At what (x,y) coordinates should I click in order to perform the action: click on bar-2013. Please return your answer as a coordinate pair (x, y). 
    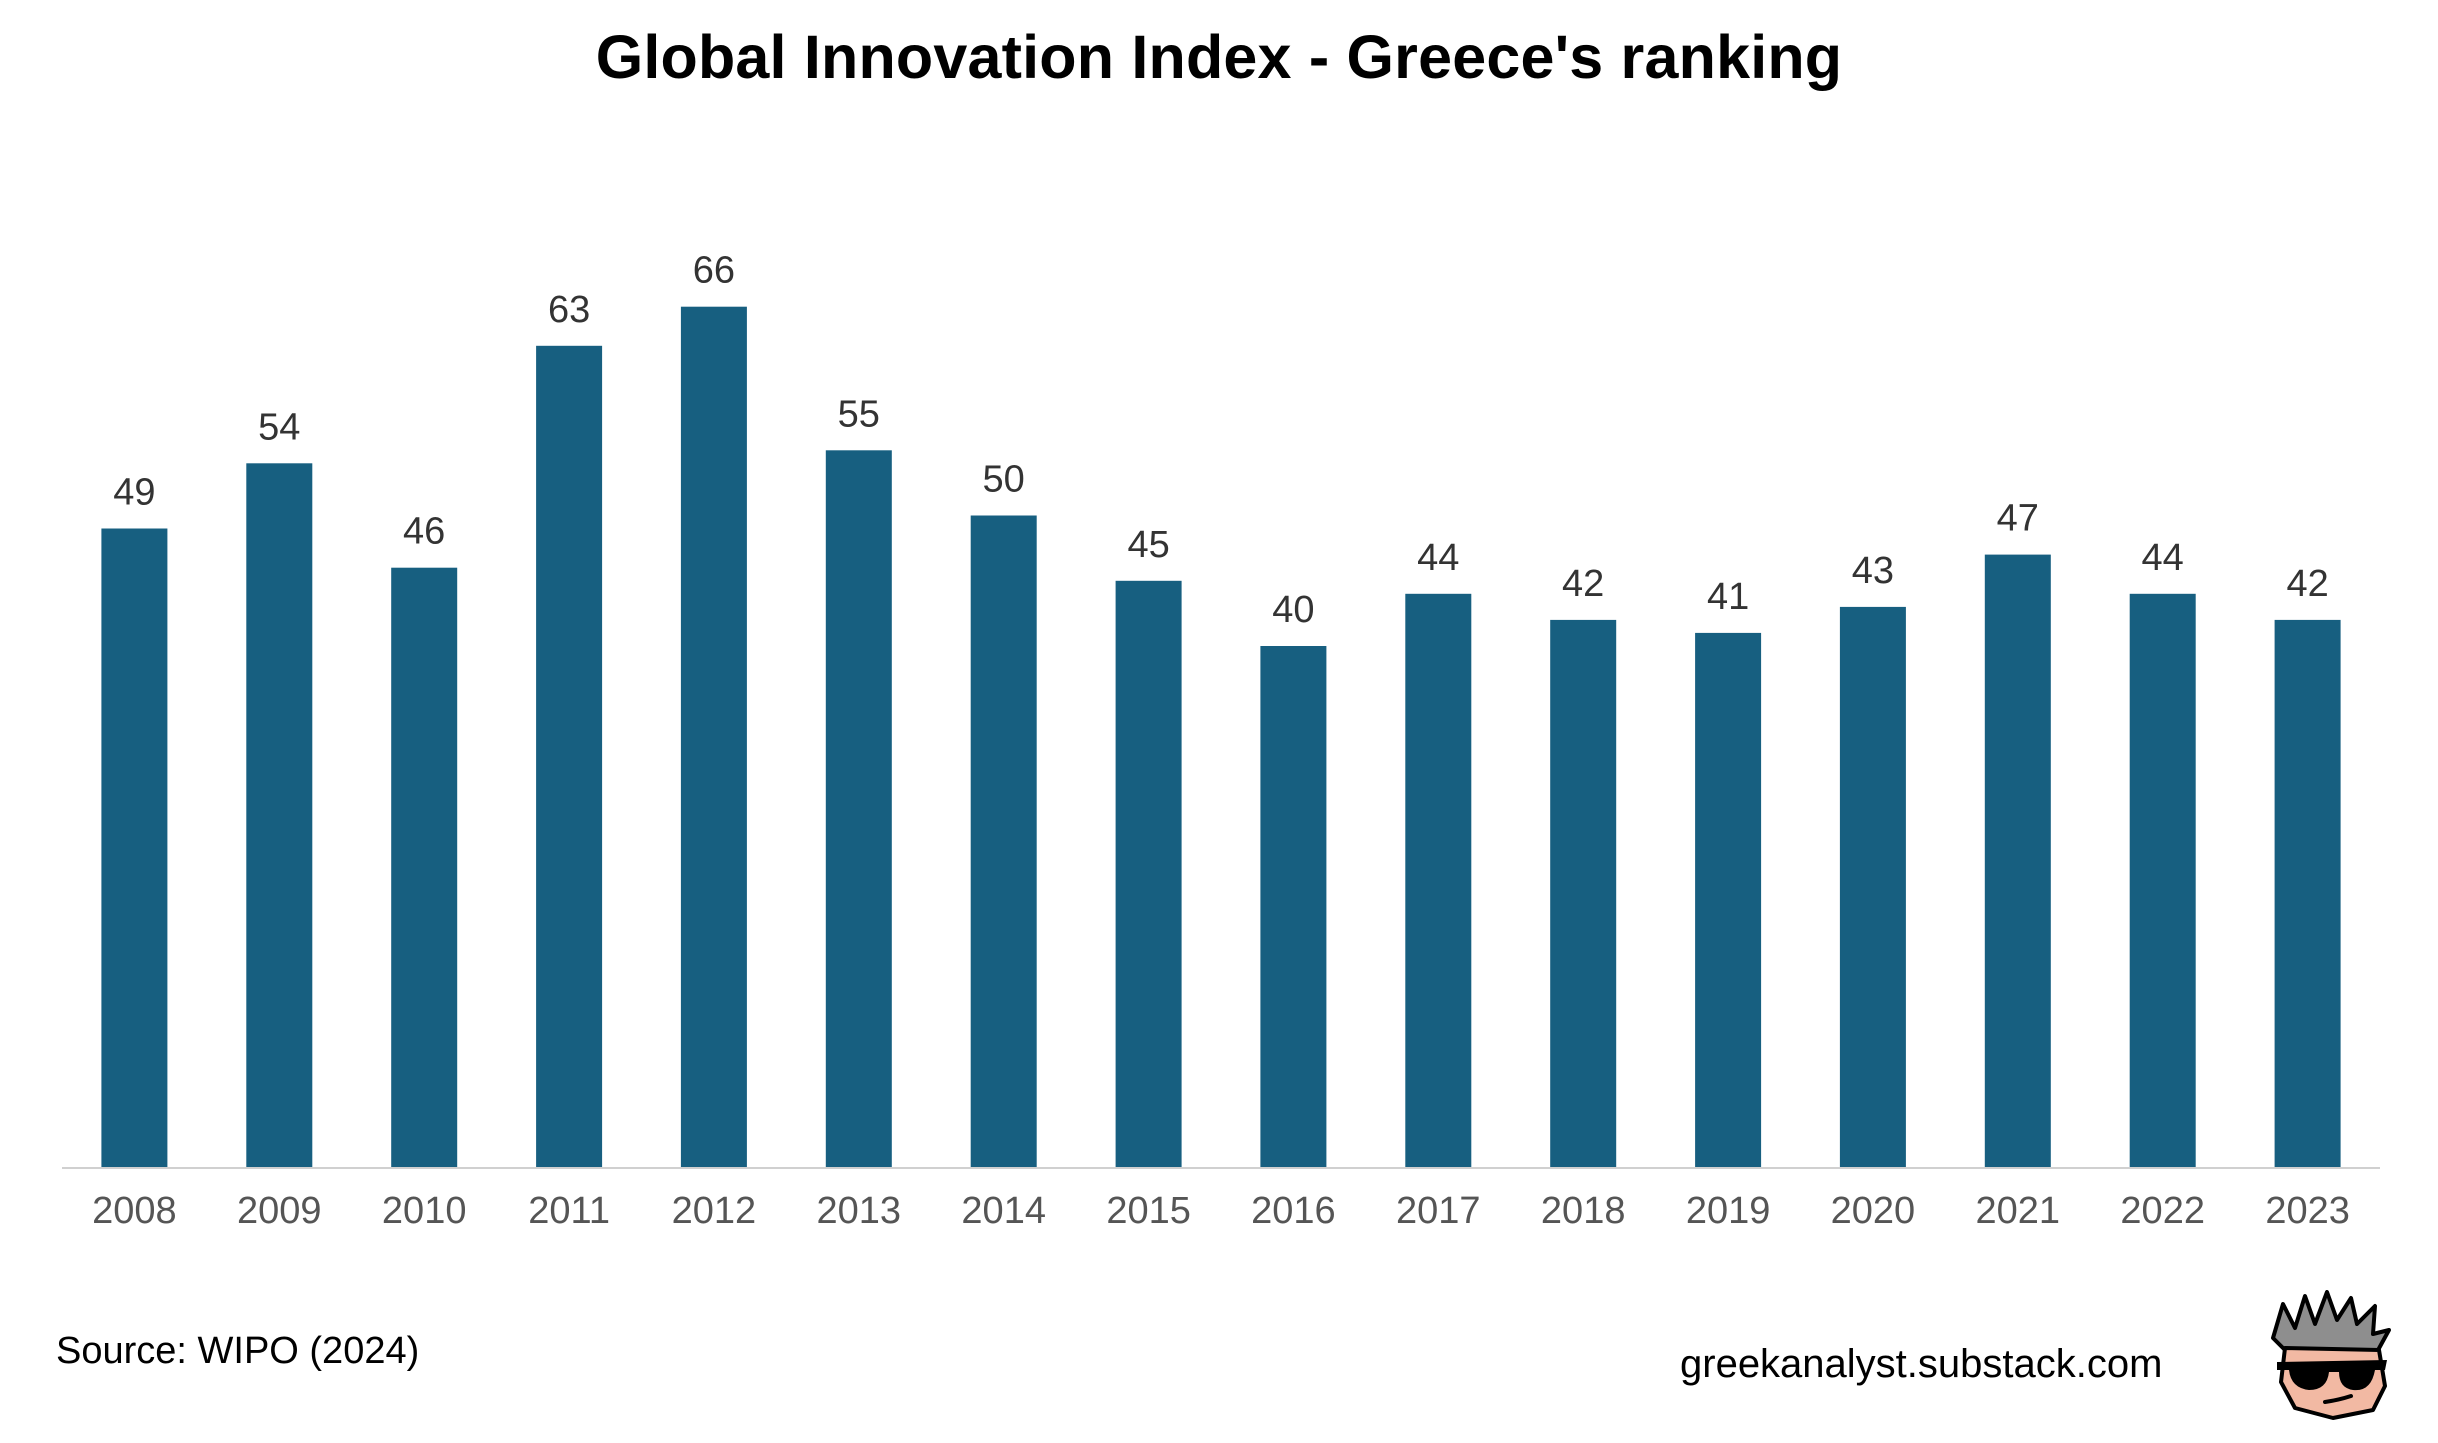
    Looking at the image, I should click on (858, 809).